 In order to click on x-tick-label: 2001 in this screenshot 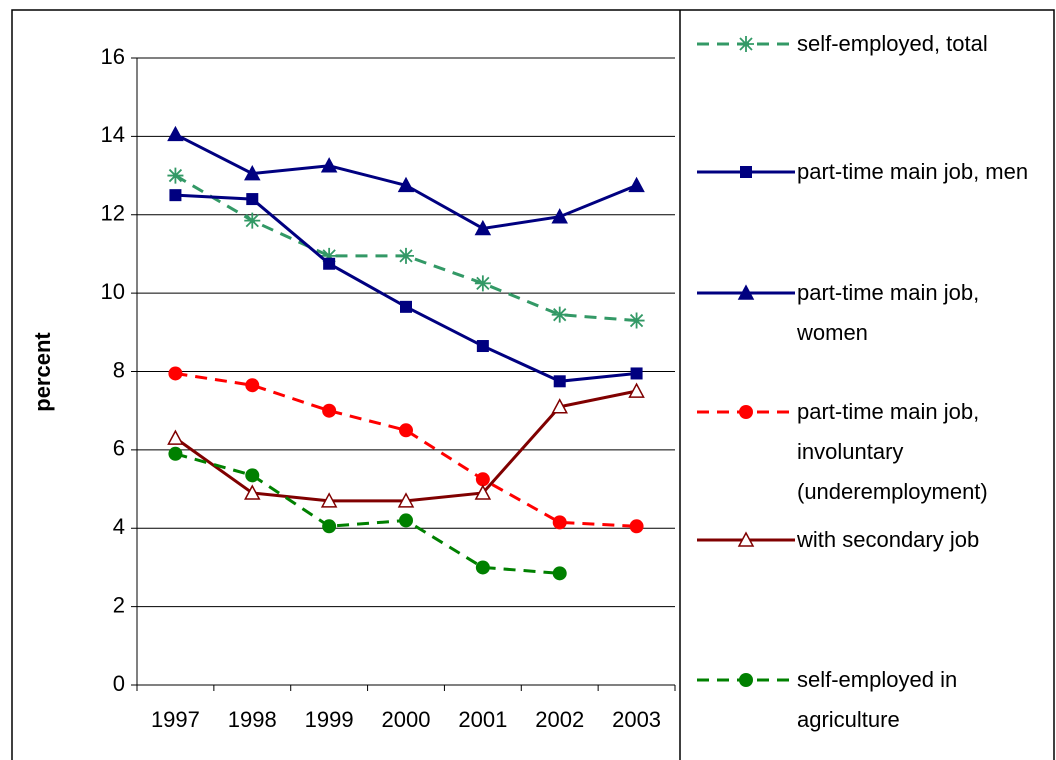, I will do `click(482, 719)`.